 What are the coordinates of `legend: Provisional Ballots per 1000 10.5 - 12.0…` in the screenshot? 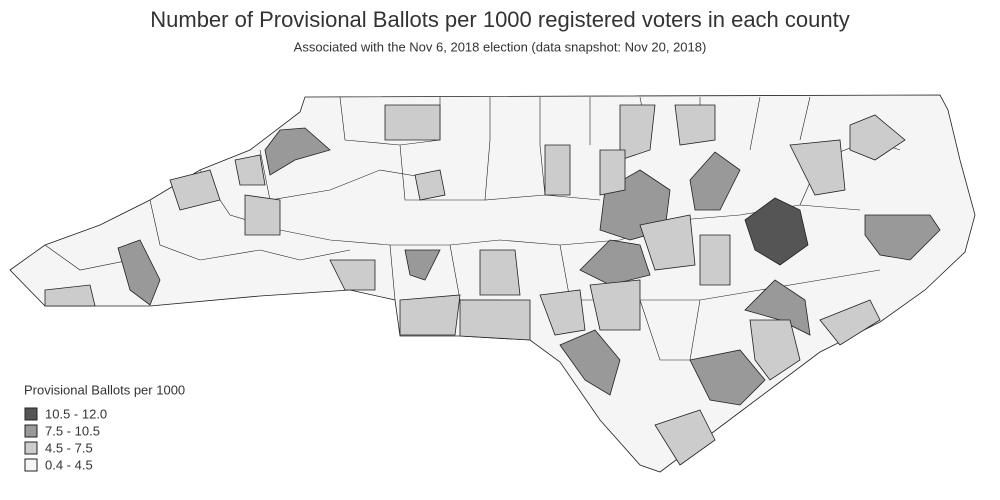 It's located at (104, 427).